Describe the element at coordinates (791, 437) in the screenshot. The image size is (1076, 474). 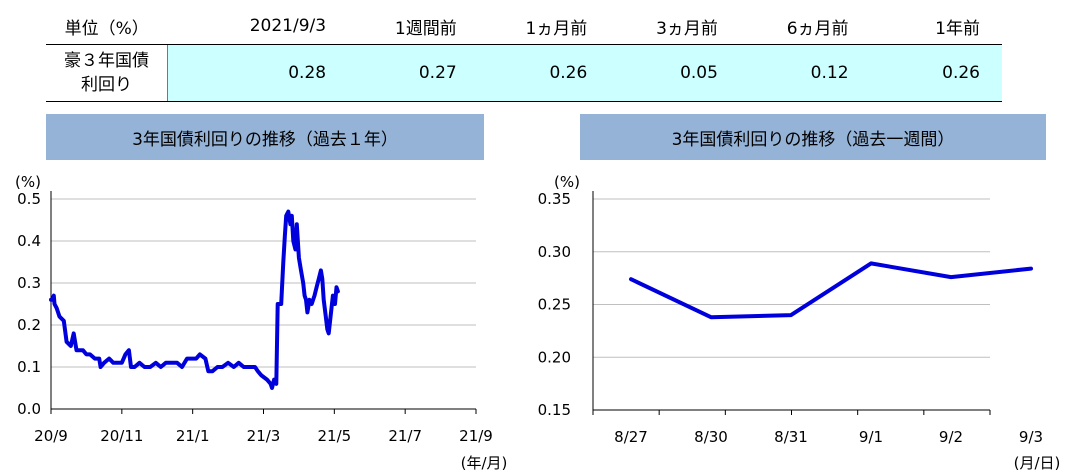
I see `x-tick-label: 8/31` at that location.